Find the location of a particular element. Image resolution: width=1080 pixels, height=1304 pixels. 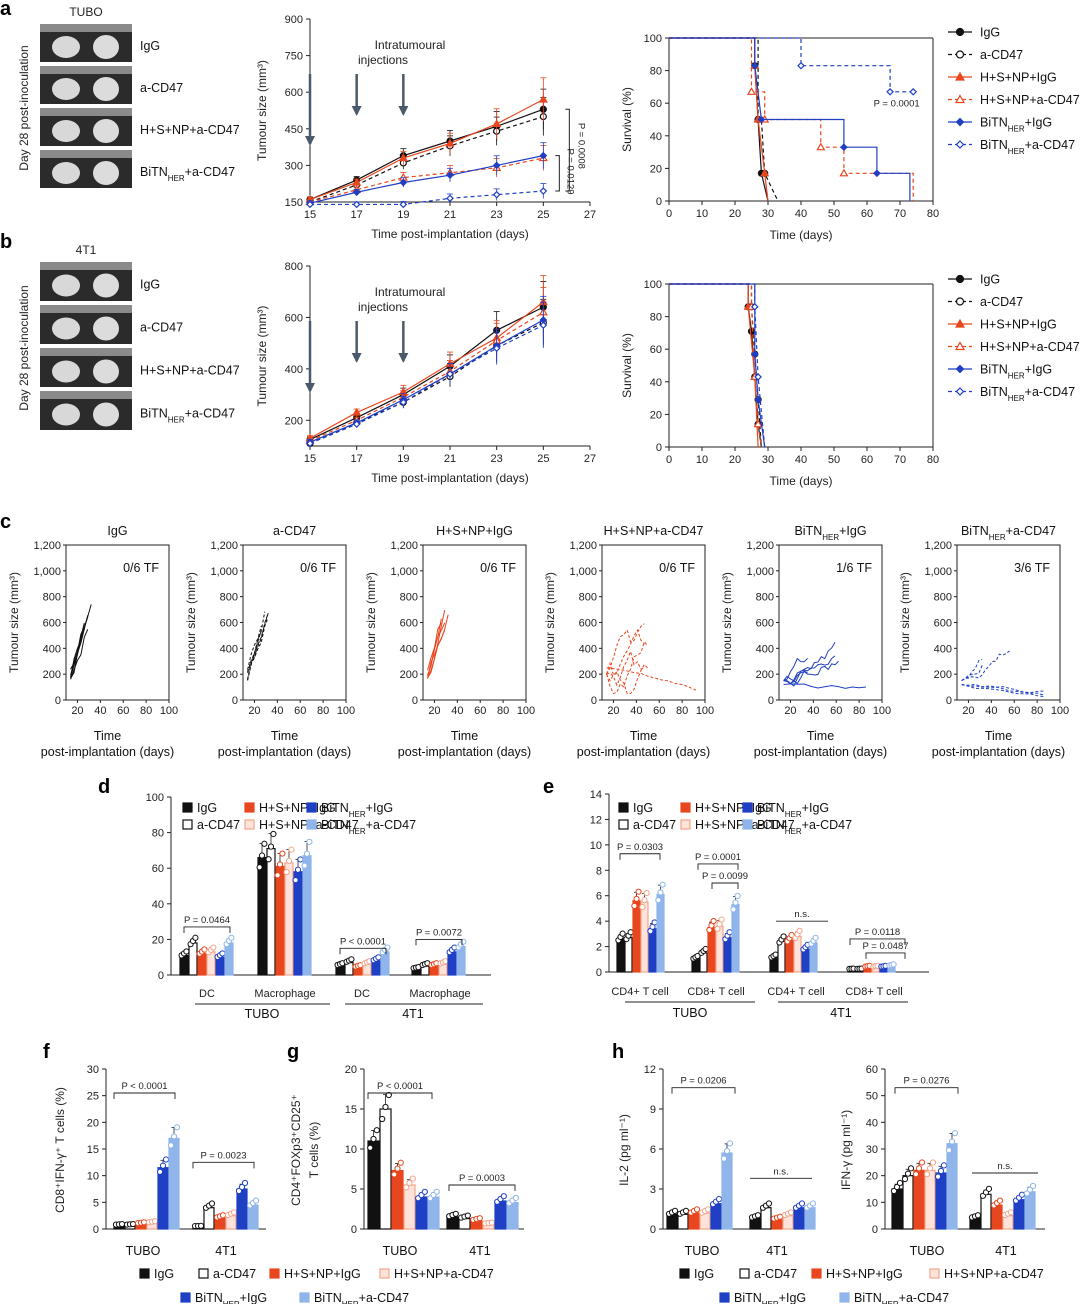

x-tick-label: 17 is located at coordinates (357, 459).